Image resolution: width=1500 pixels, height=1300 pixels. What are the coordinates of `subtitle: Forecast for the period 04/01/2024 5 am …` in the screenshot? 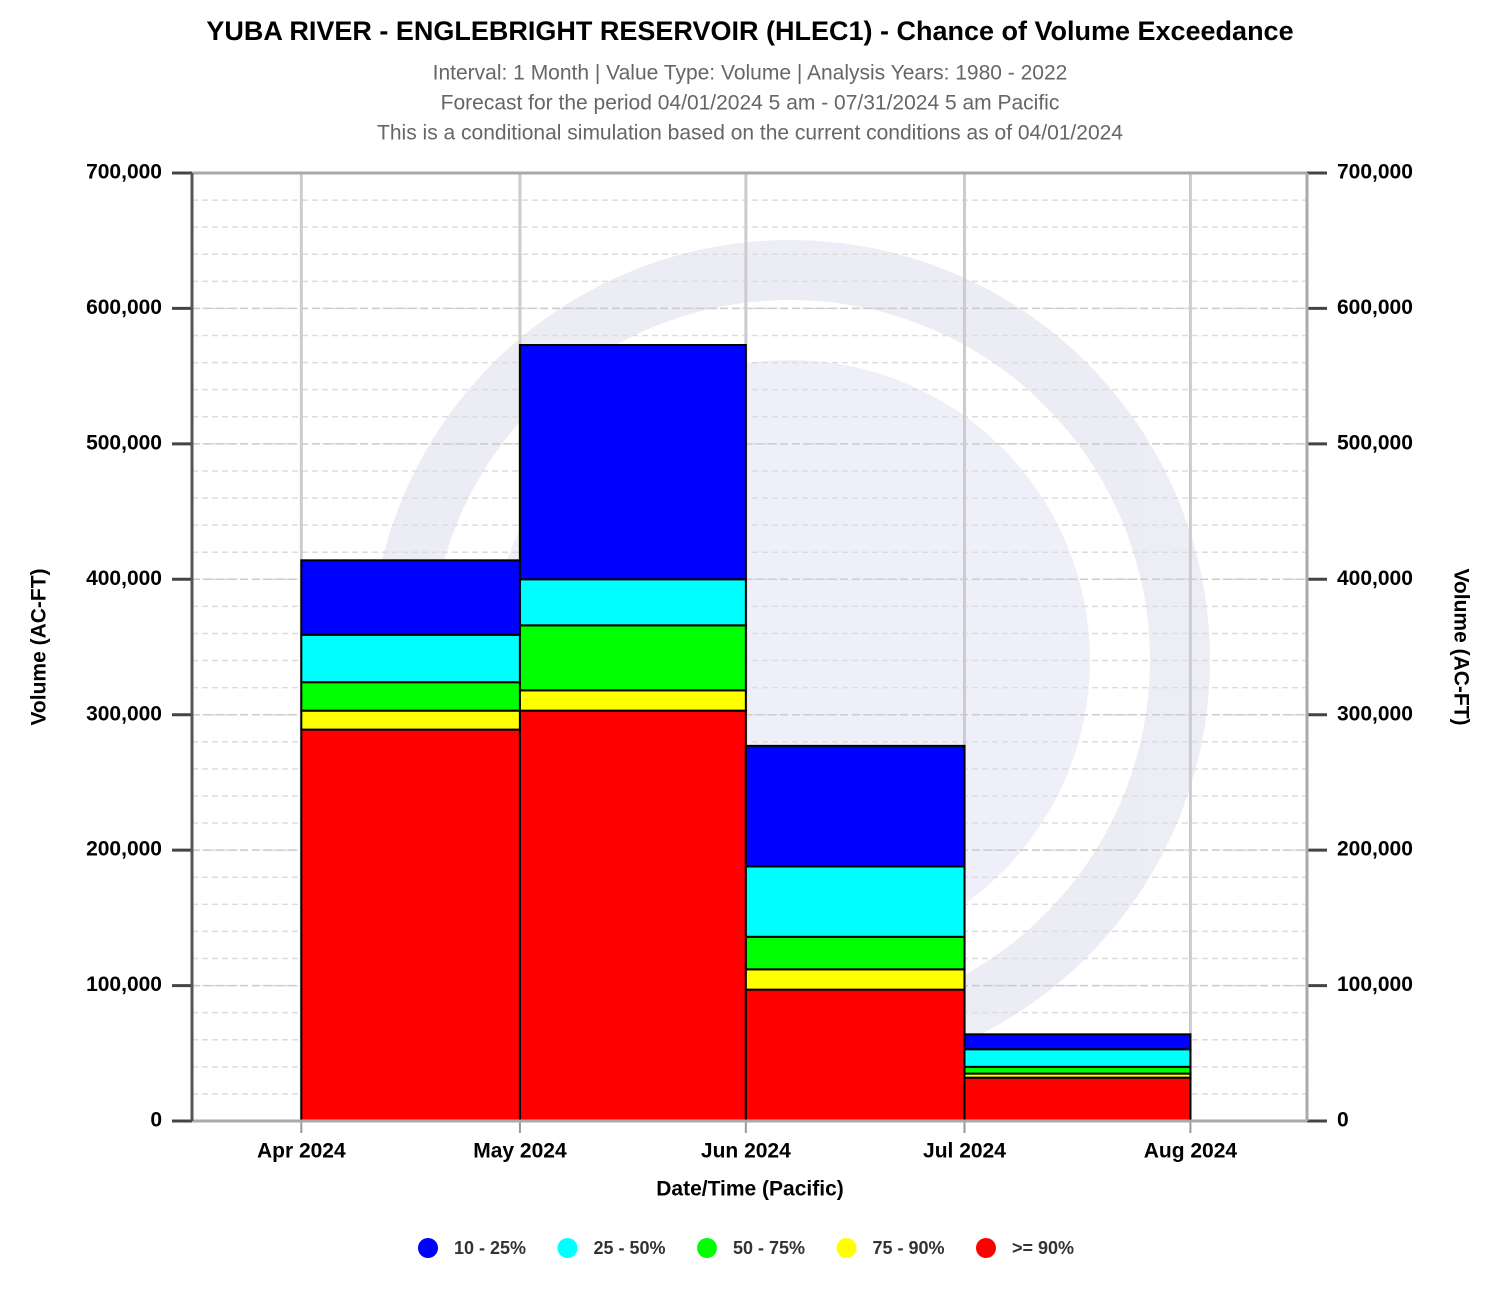 It's located at (750, 103).